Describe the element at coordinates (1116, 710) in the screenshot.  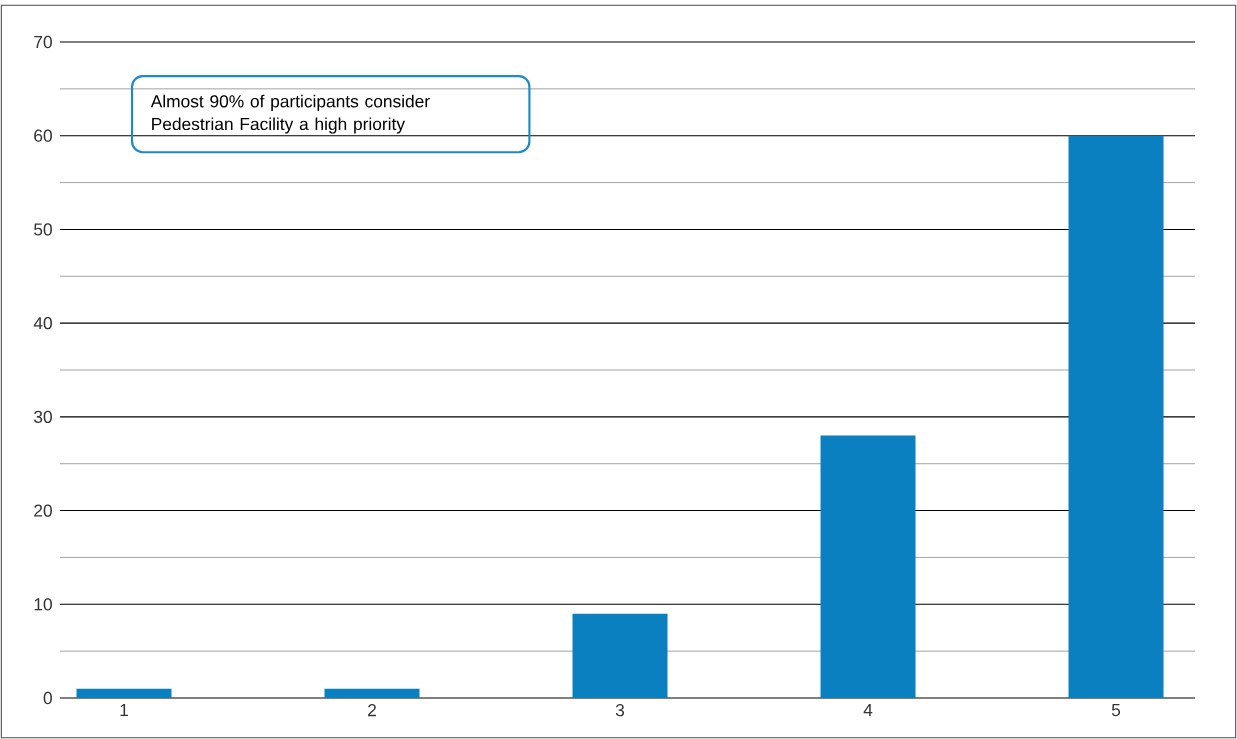
I see `x-tick-label: 5` at that location.